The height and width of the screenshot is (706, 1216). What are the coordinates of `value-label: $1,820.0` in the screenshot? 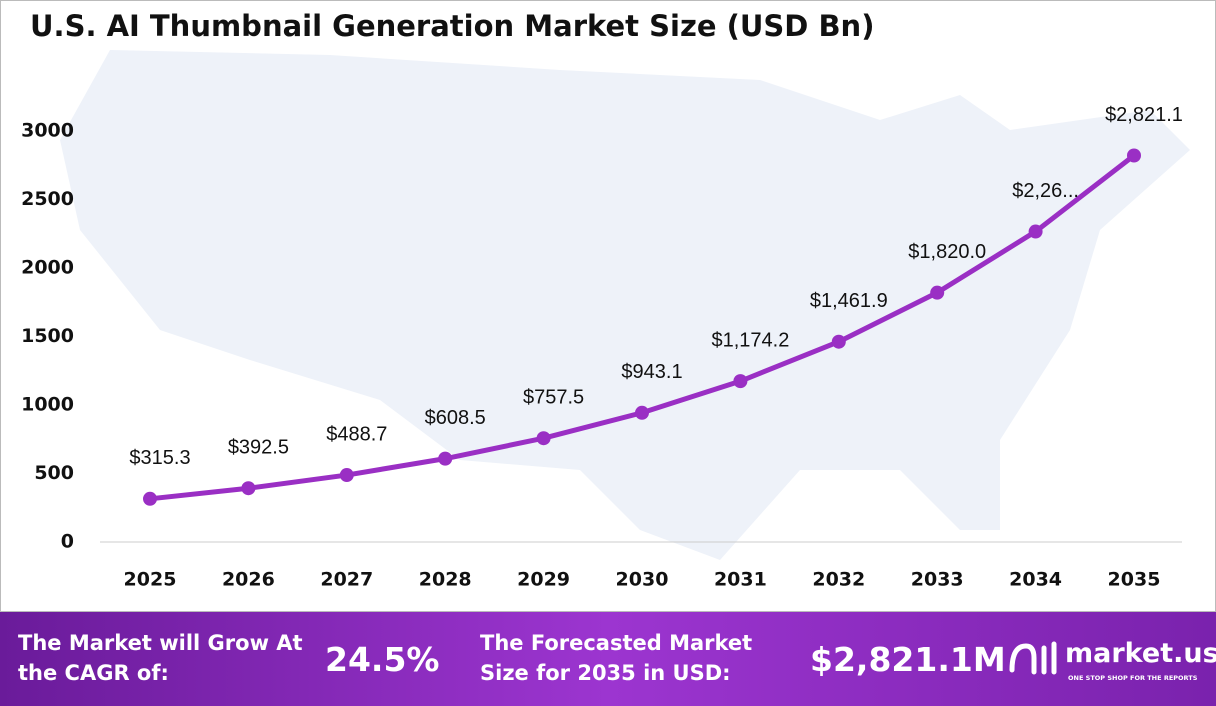 It's located at (947, 252).